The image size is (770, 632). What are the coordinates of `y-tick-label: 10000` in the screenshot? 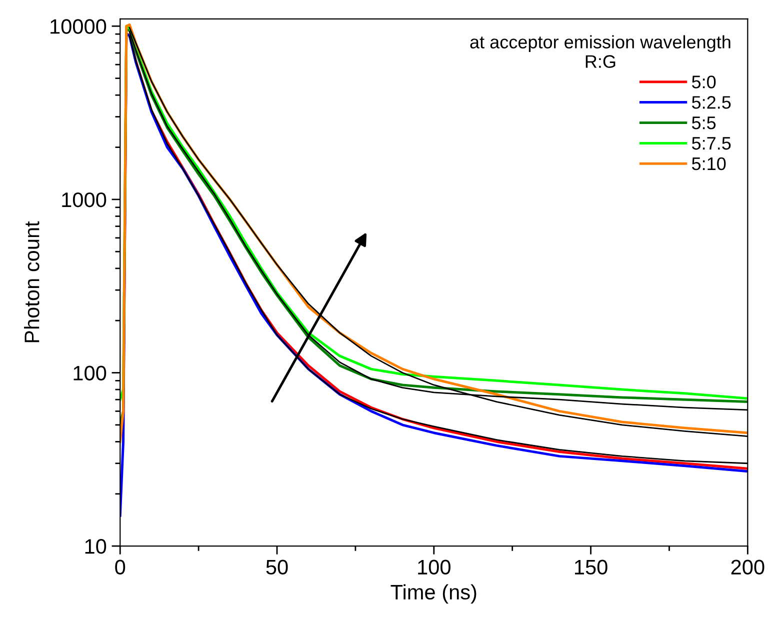 It's located at (78, 26).